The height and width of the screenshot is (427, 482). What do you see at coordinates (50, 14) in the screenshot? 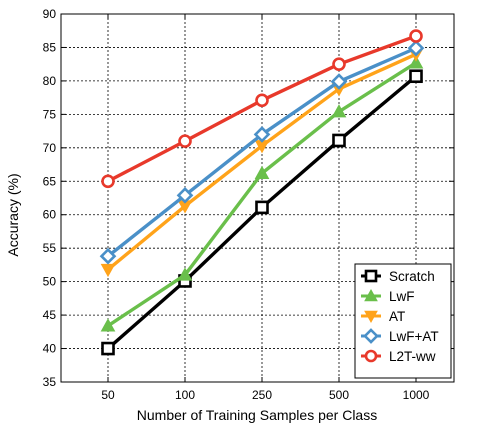
I see `y-tick-label: 90` at bounding box center [50, 14].